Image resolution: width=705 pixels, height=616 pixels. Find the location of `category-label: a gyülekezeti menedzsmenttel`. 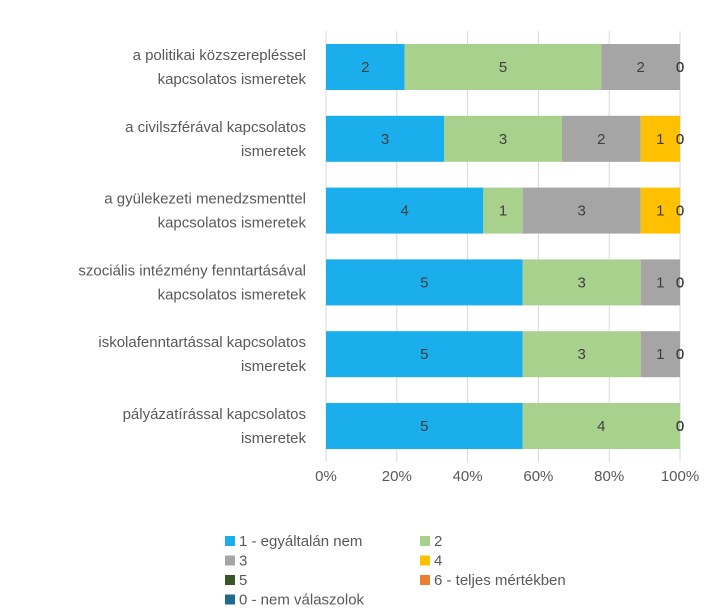

category-label: a gyülekezeti menedzsmenttel is located at coordinates (205, 199).